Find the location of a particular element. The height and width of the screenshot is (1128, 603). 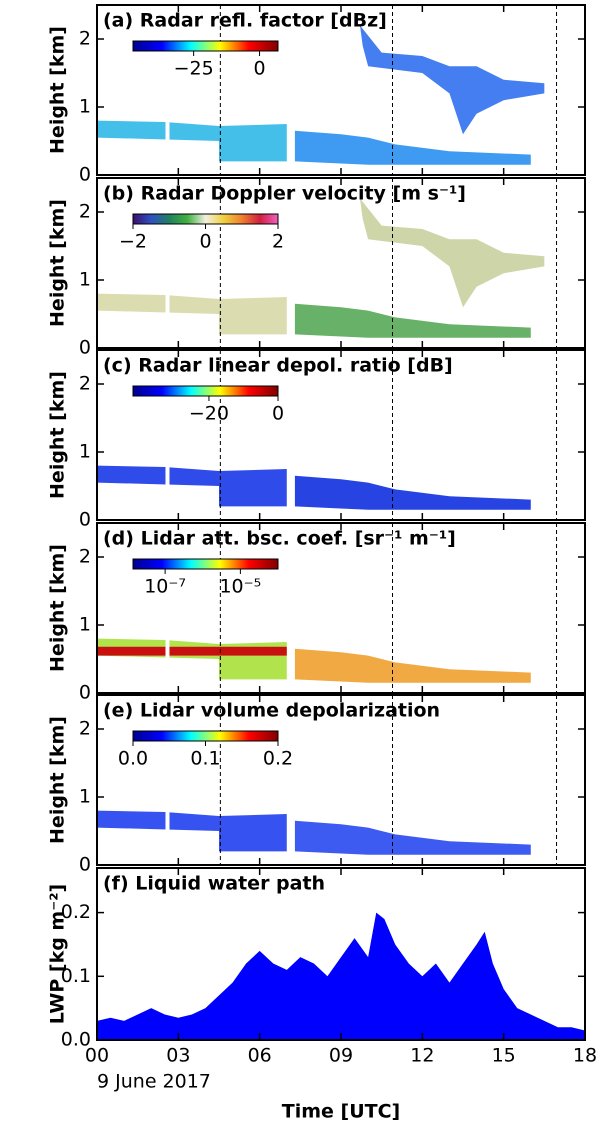

y-tick-label: 0.0 is located at coordinates (76, 1040).